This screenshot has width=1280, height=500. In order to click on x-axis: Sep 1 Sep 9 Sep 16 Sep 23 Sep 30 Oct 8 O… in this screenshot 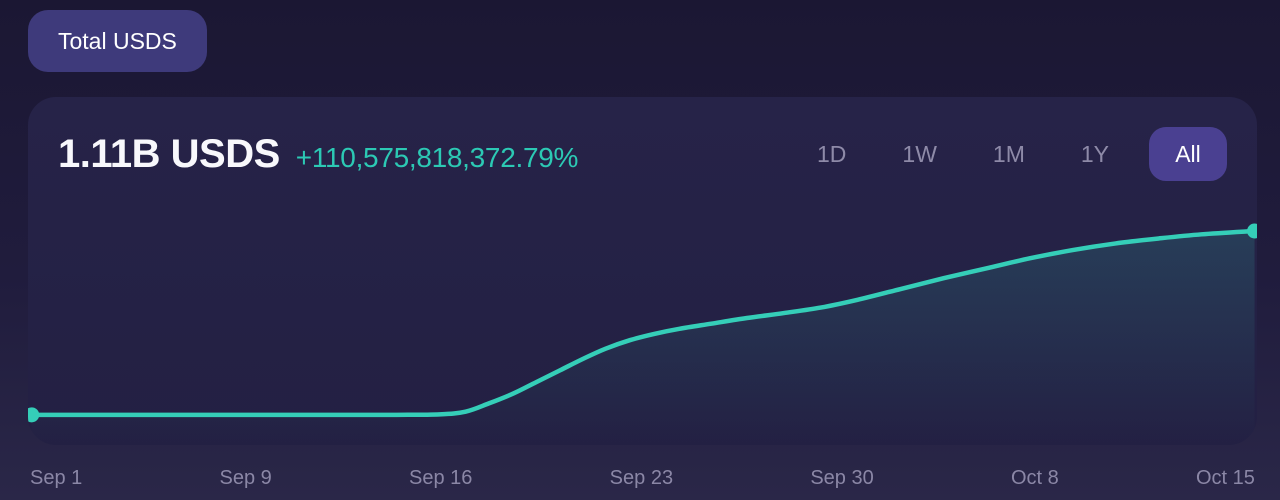, I will do `click(642, 478)`.